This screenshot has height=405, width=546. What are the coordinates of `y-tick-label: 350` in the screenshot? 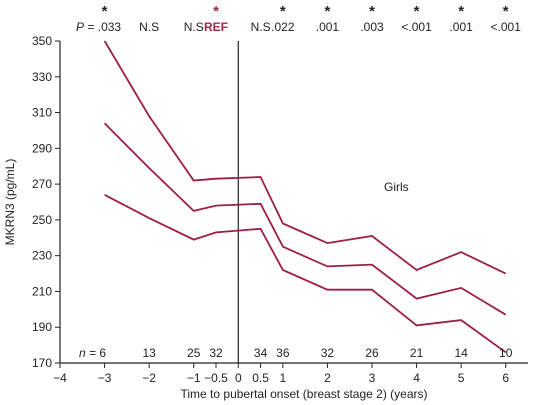 It's located at (42, 41).